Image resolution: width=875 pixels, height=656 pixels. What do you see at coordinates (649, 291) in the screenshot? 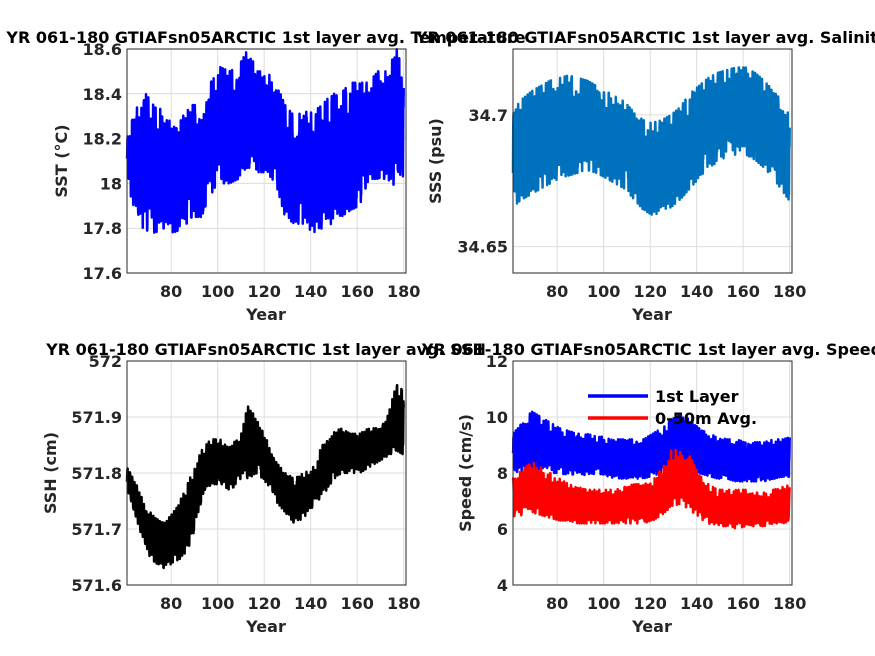
I see `sss-x-tick-label: 120` at bounding box center [649, 291].